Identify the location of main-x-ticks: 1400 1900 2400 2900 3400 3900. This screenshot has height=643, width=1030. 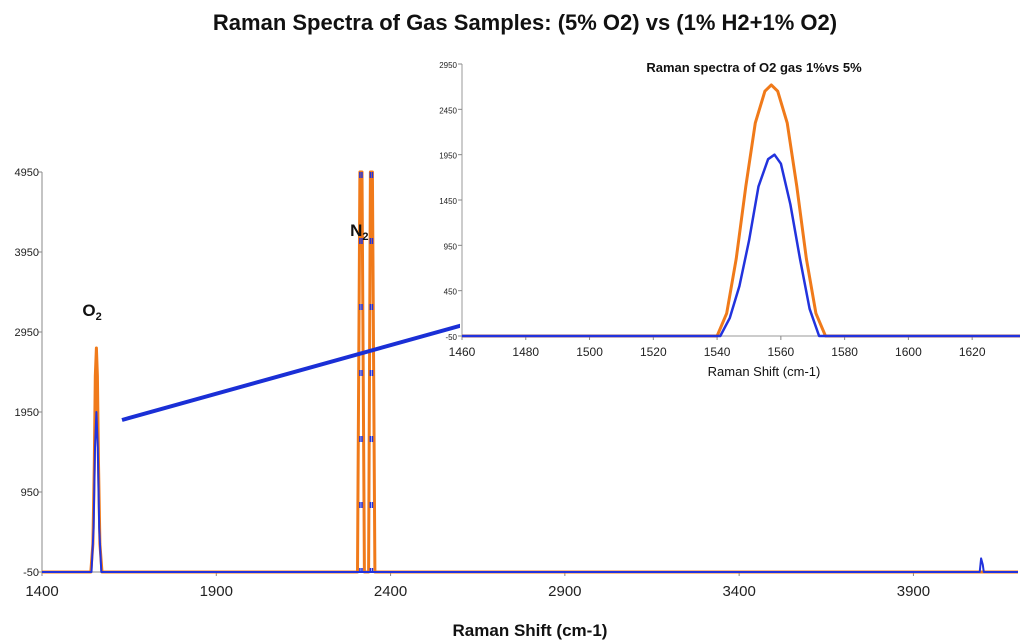
(477, 586).